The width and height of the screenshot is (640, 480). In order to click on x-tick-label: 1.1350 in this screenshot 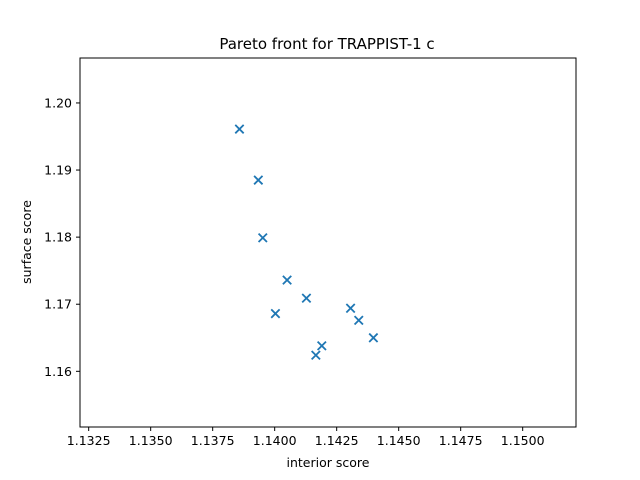, I will do `click(151, 440)`.